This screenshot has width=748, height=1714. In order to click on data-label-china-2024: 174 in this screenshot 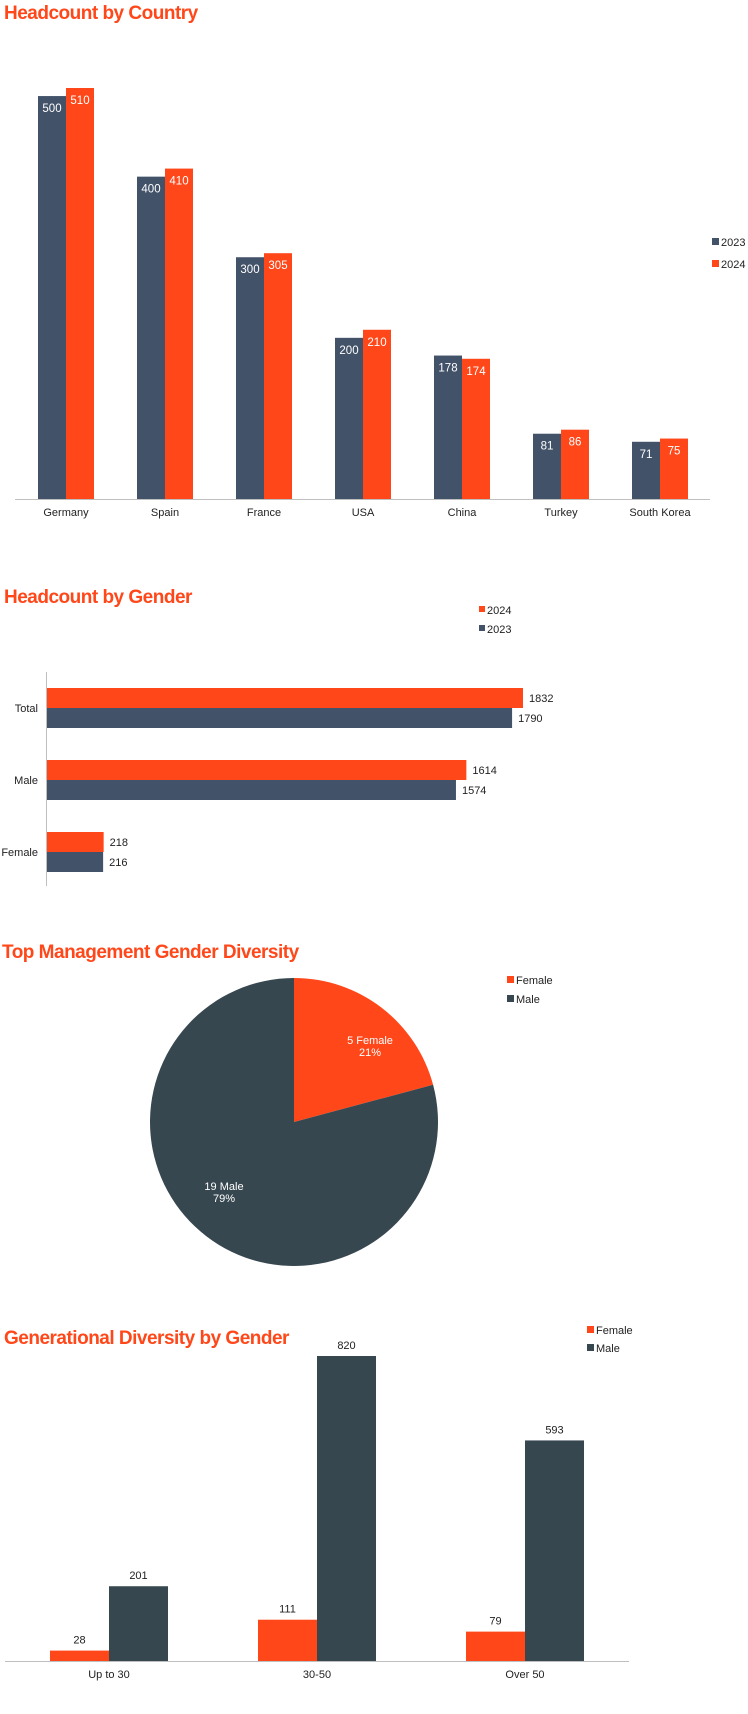, I will do `click(476, 372)`.